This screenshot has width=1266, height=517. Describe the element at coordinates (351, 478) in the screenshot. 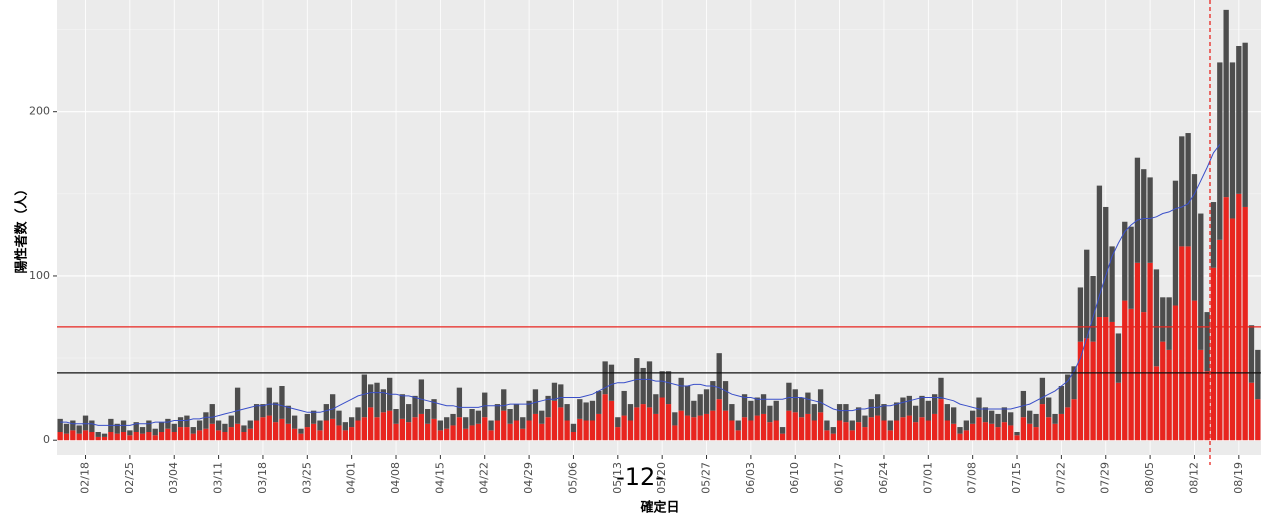

I see `x-tick-label: 04/01` at that location.